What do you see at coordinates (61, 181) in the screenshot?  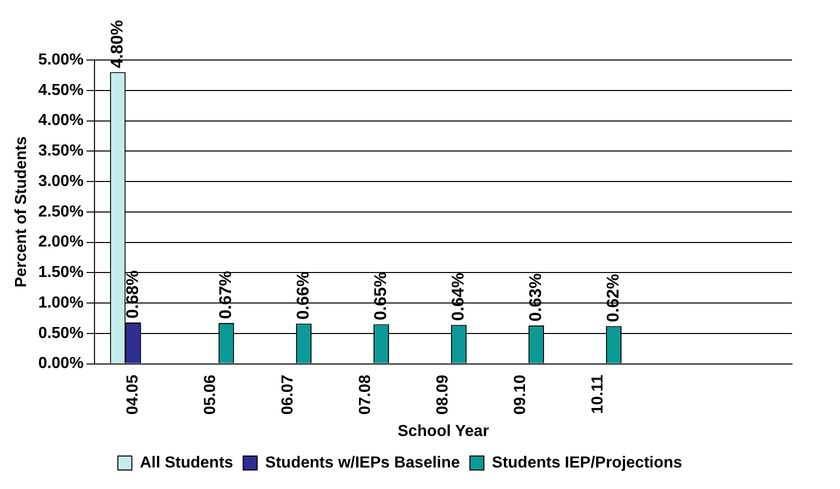 I see `y-tick-label: 3.00%` at bounding box center [61, 181].